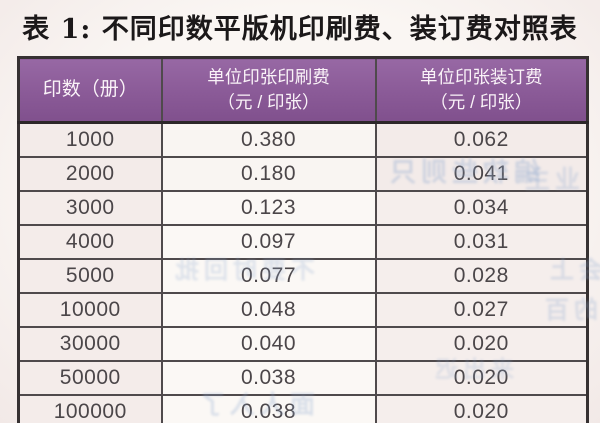 The width and height of the screenshot is (600, 423). What do you see at coordinates (90, 344) in the screenshot?
I see `qty-cell: 30000` at bounding box center [90, 344].